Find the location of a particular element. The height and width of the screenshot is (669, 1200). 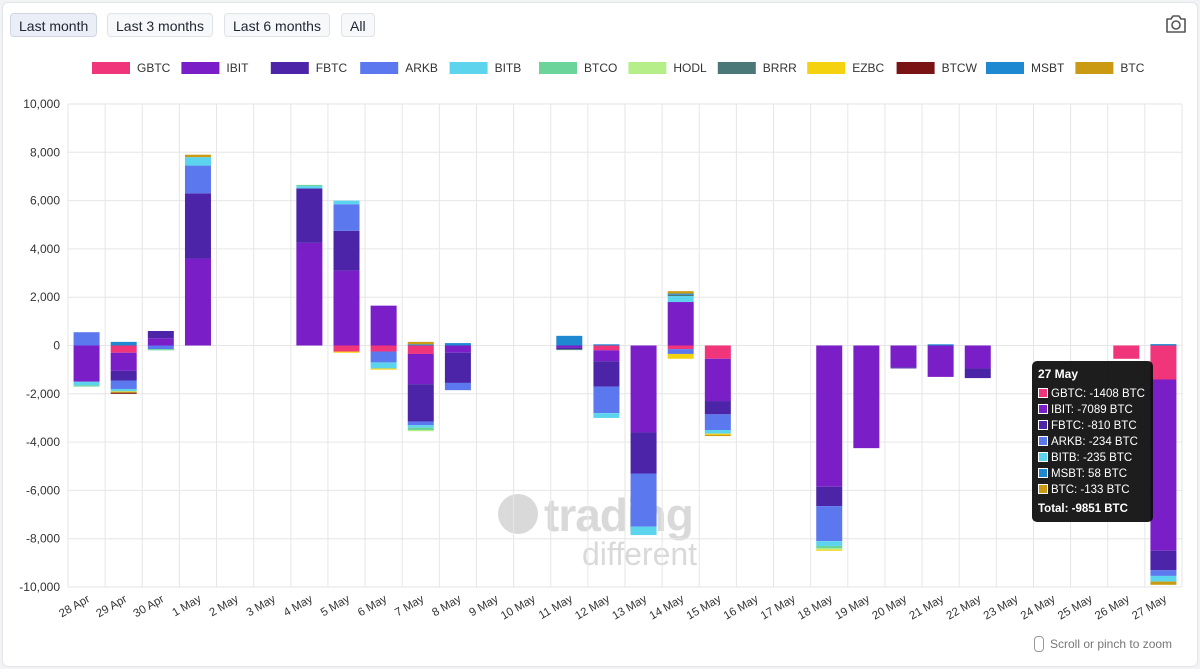

camera-icon is located at coordinates (1176, 24).